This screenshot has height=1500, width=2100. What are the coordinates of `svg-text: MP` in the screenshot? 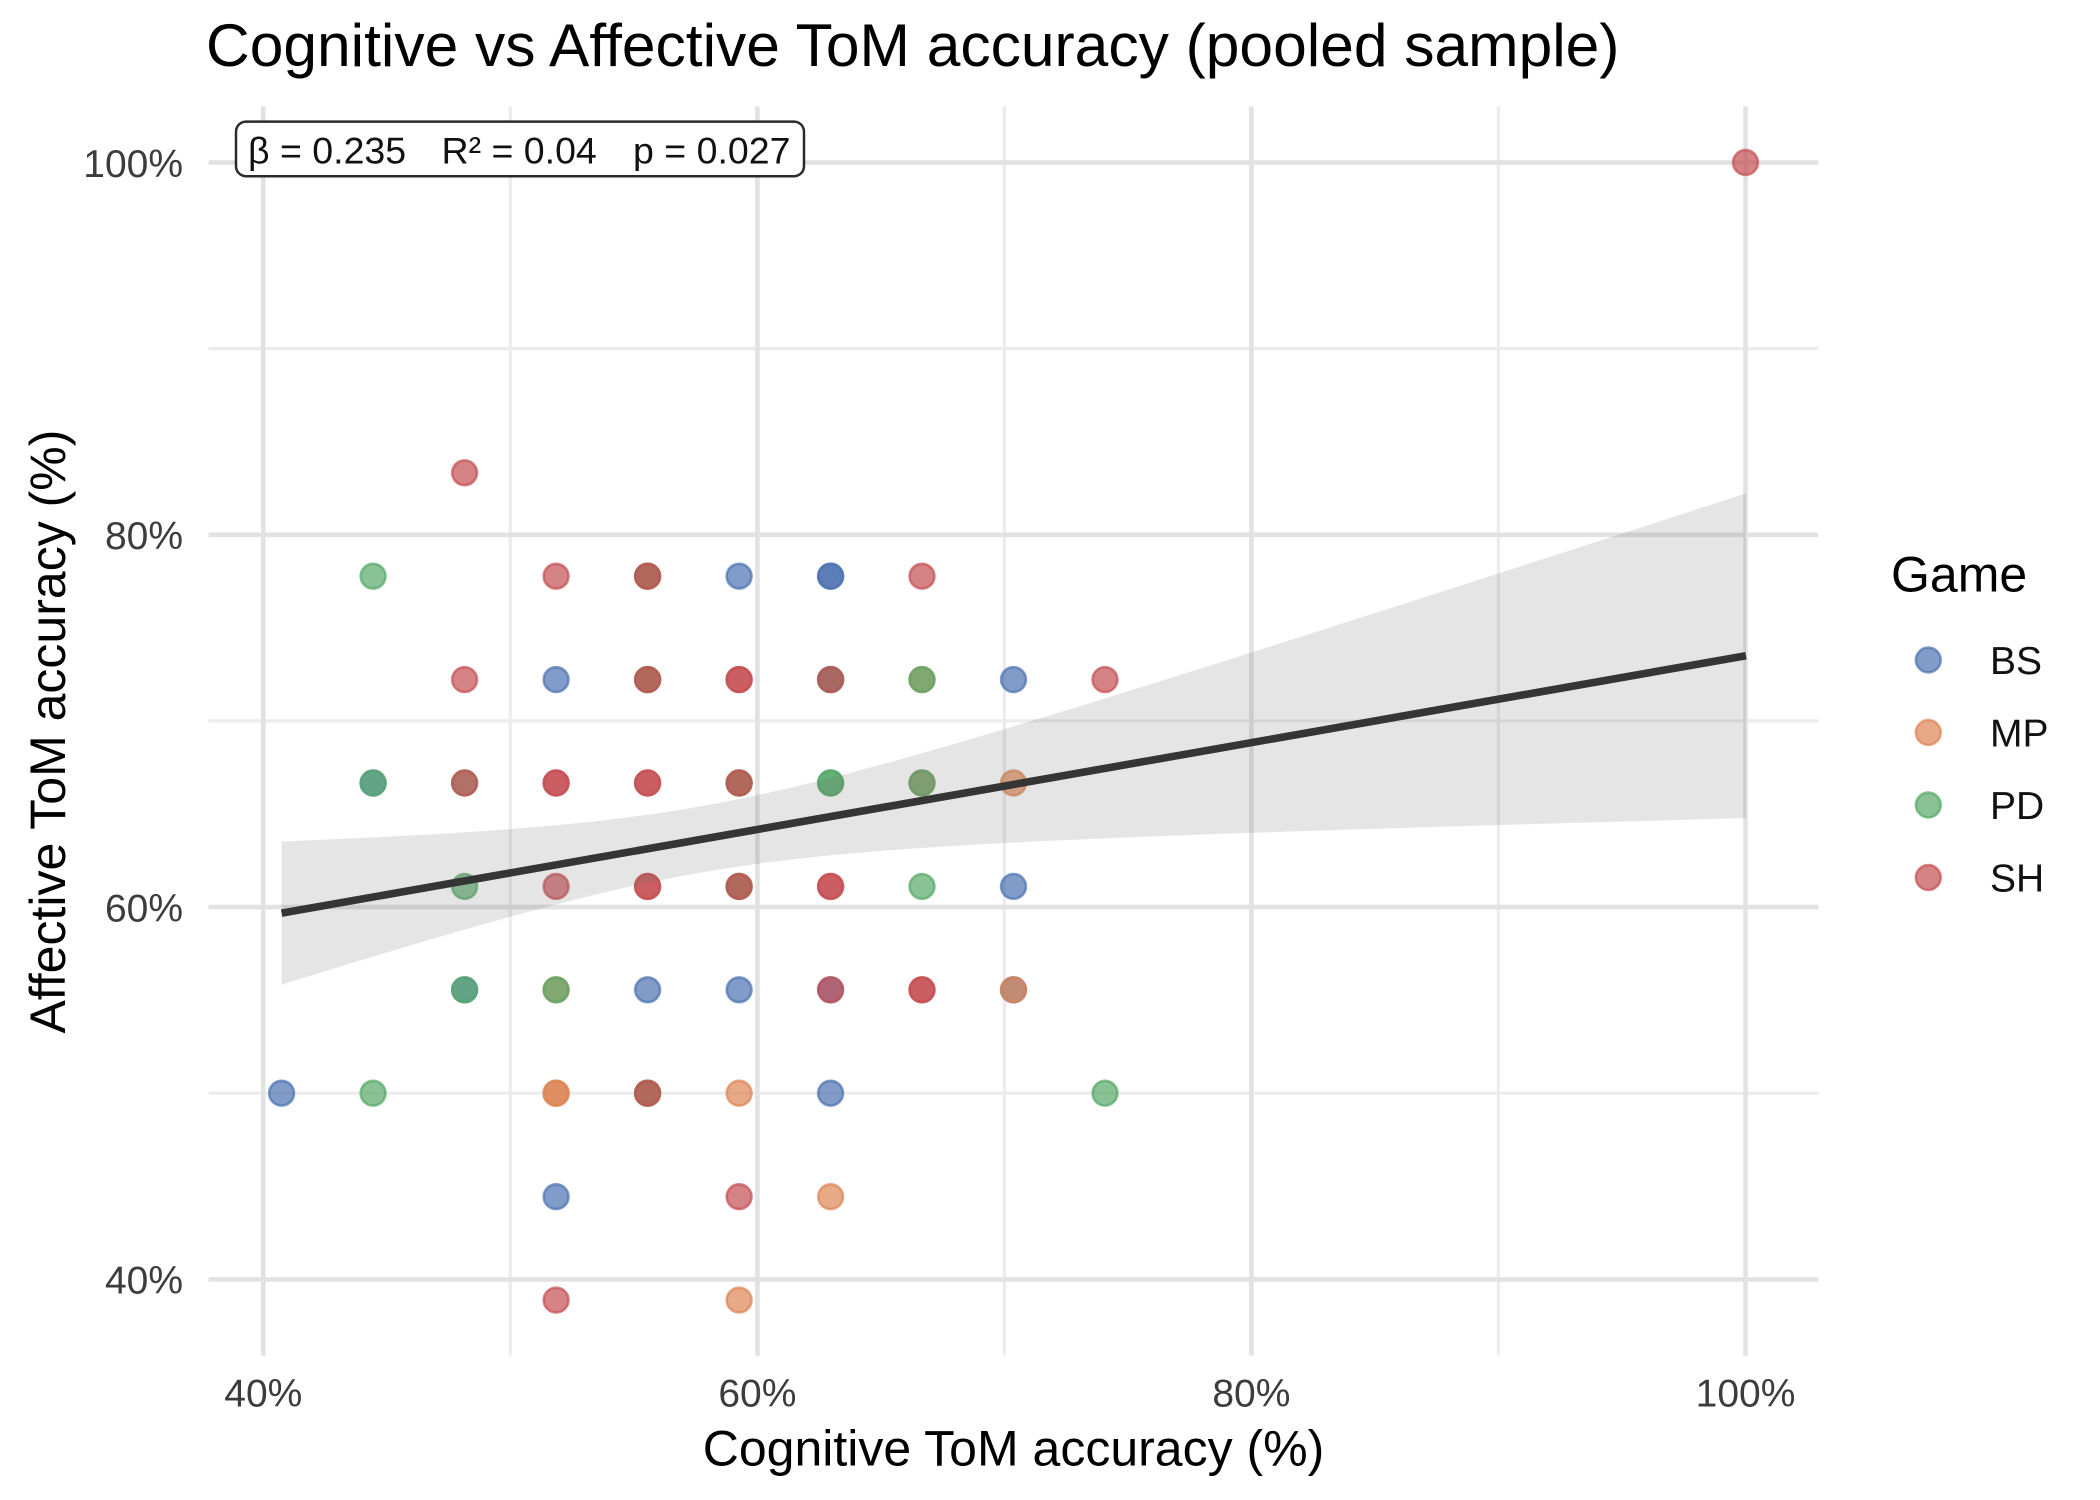 It's located at (2019, 734).